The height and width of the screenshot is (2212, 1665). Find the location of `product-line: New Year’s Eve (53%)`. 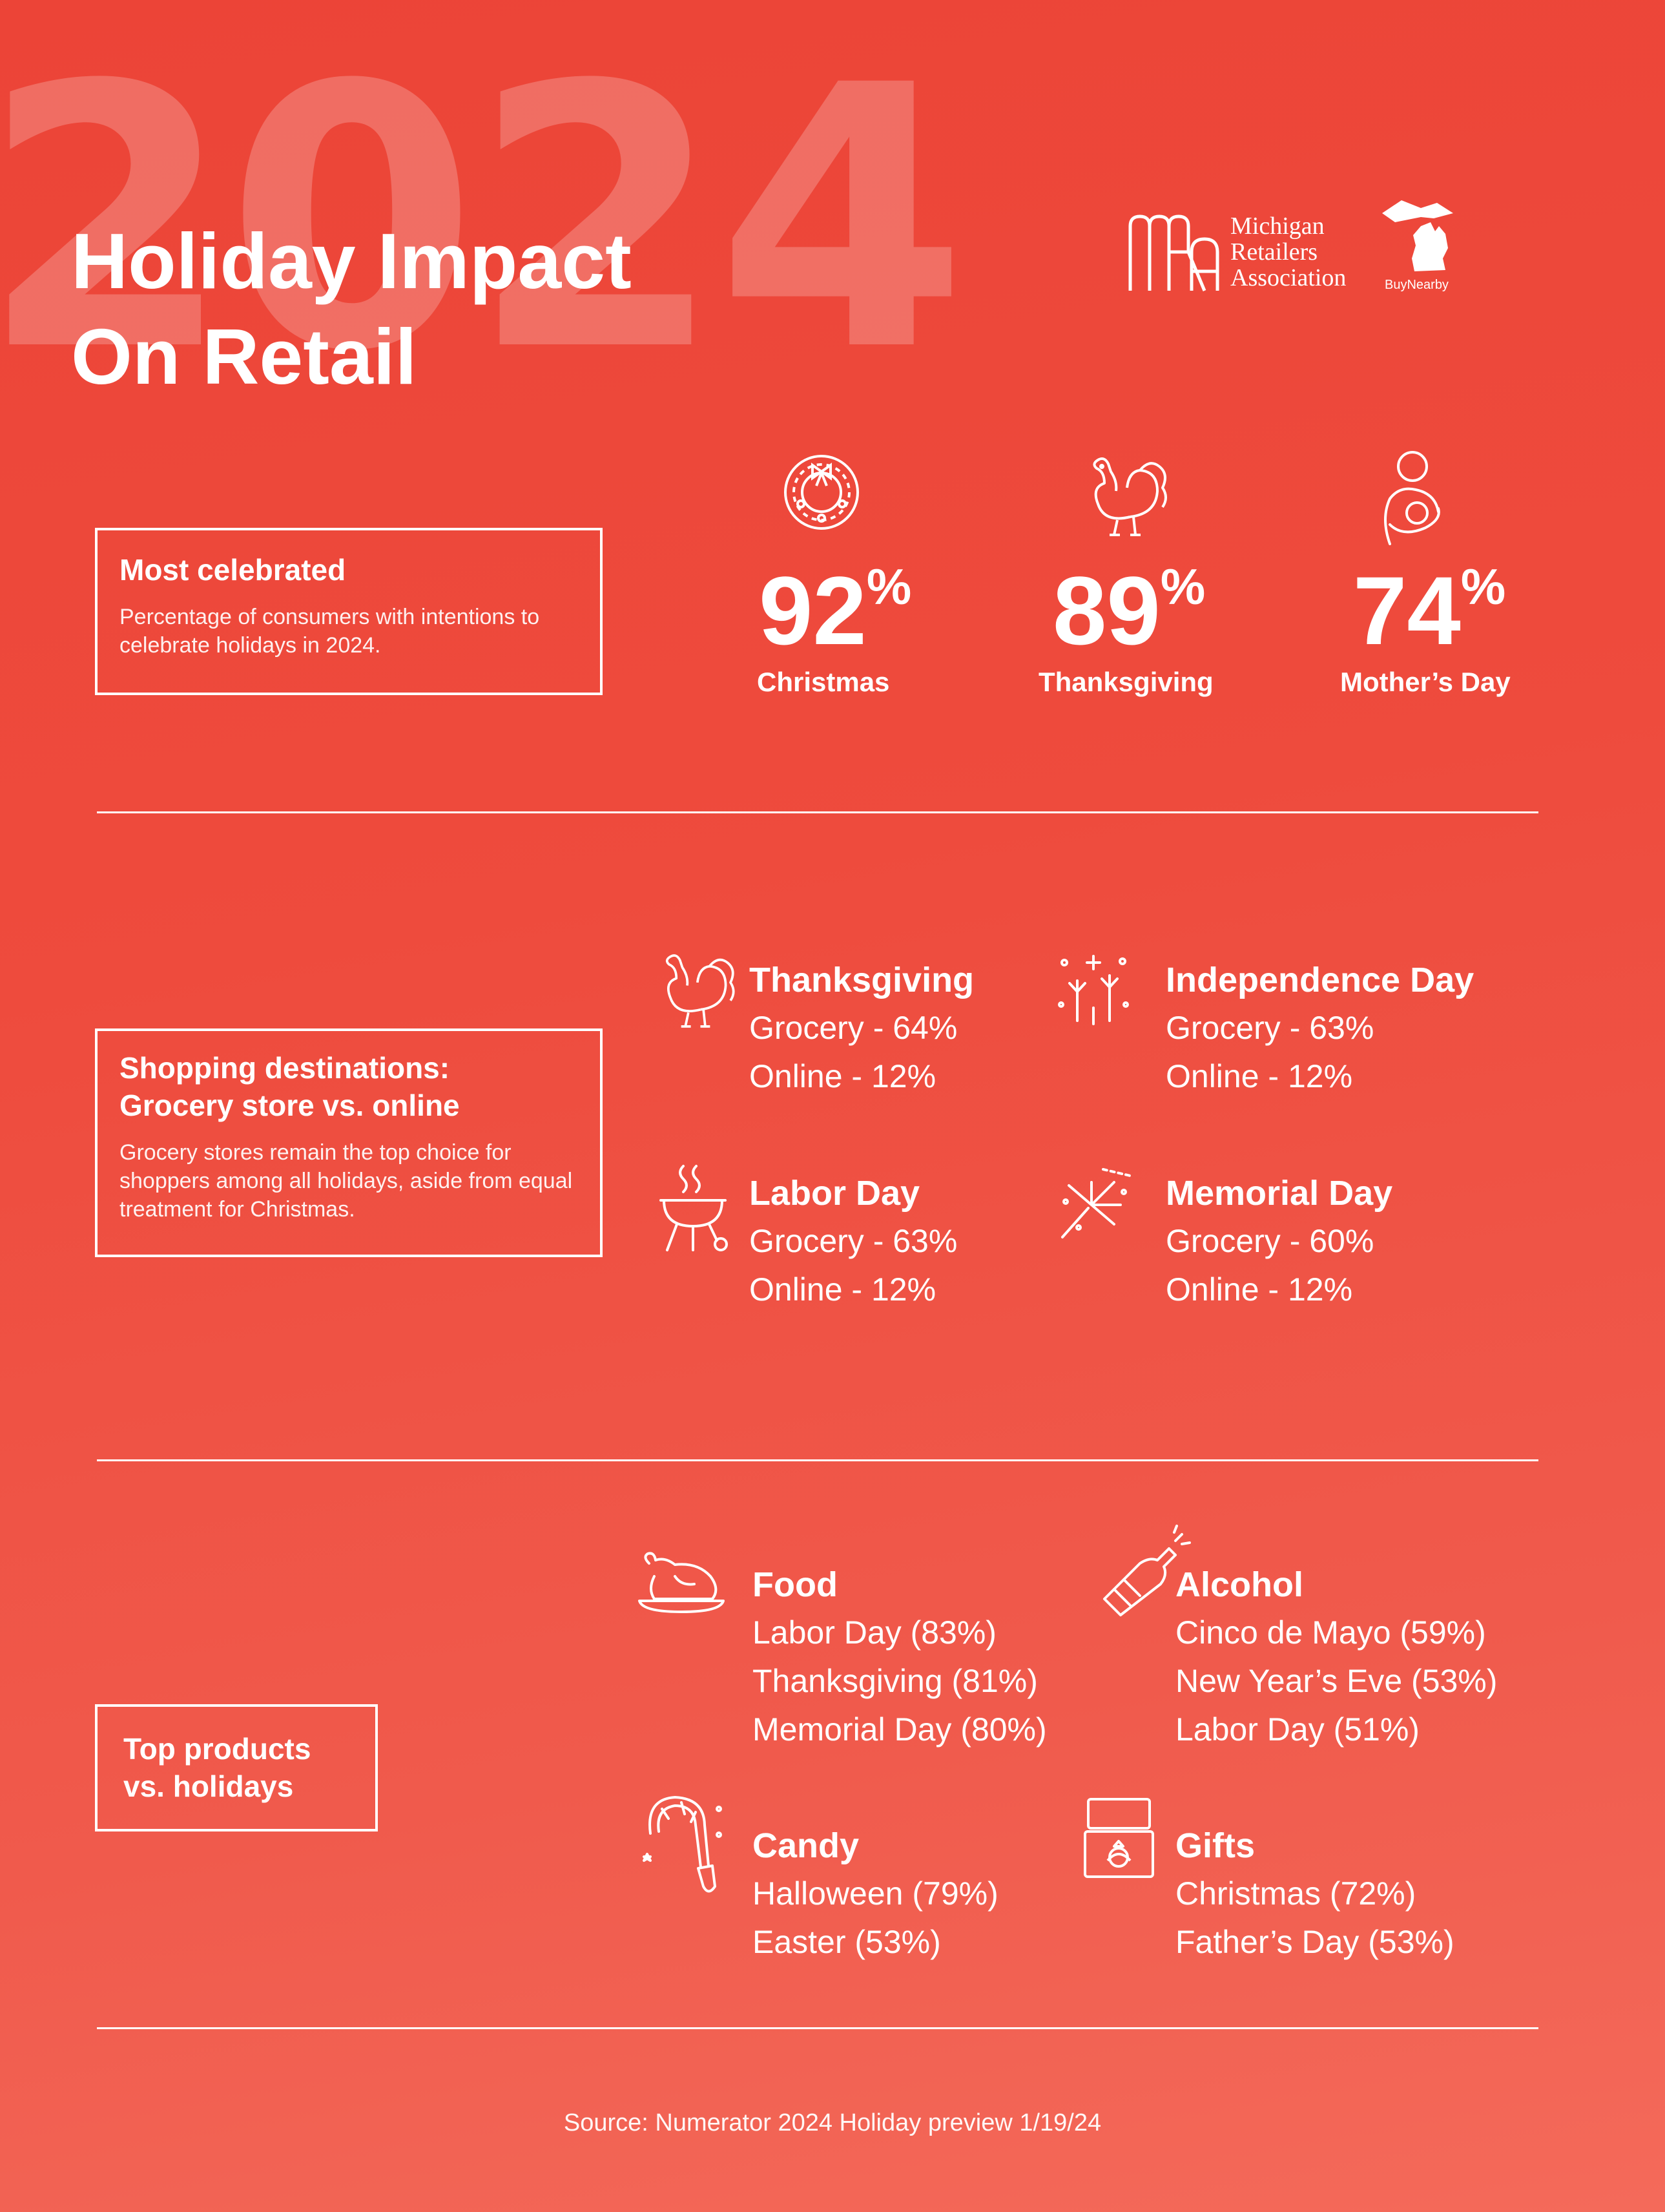

product-line: New Year’s Eve (53%) is located at coordinates (1336, 1681).